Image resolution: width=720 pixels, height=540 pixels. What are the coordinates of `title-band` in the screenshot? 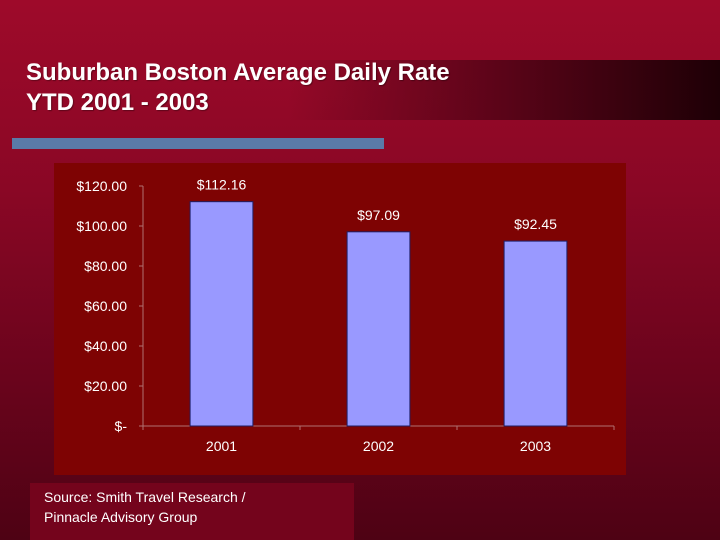 It's located at (360, 90).